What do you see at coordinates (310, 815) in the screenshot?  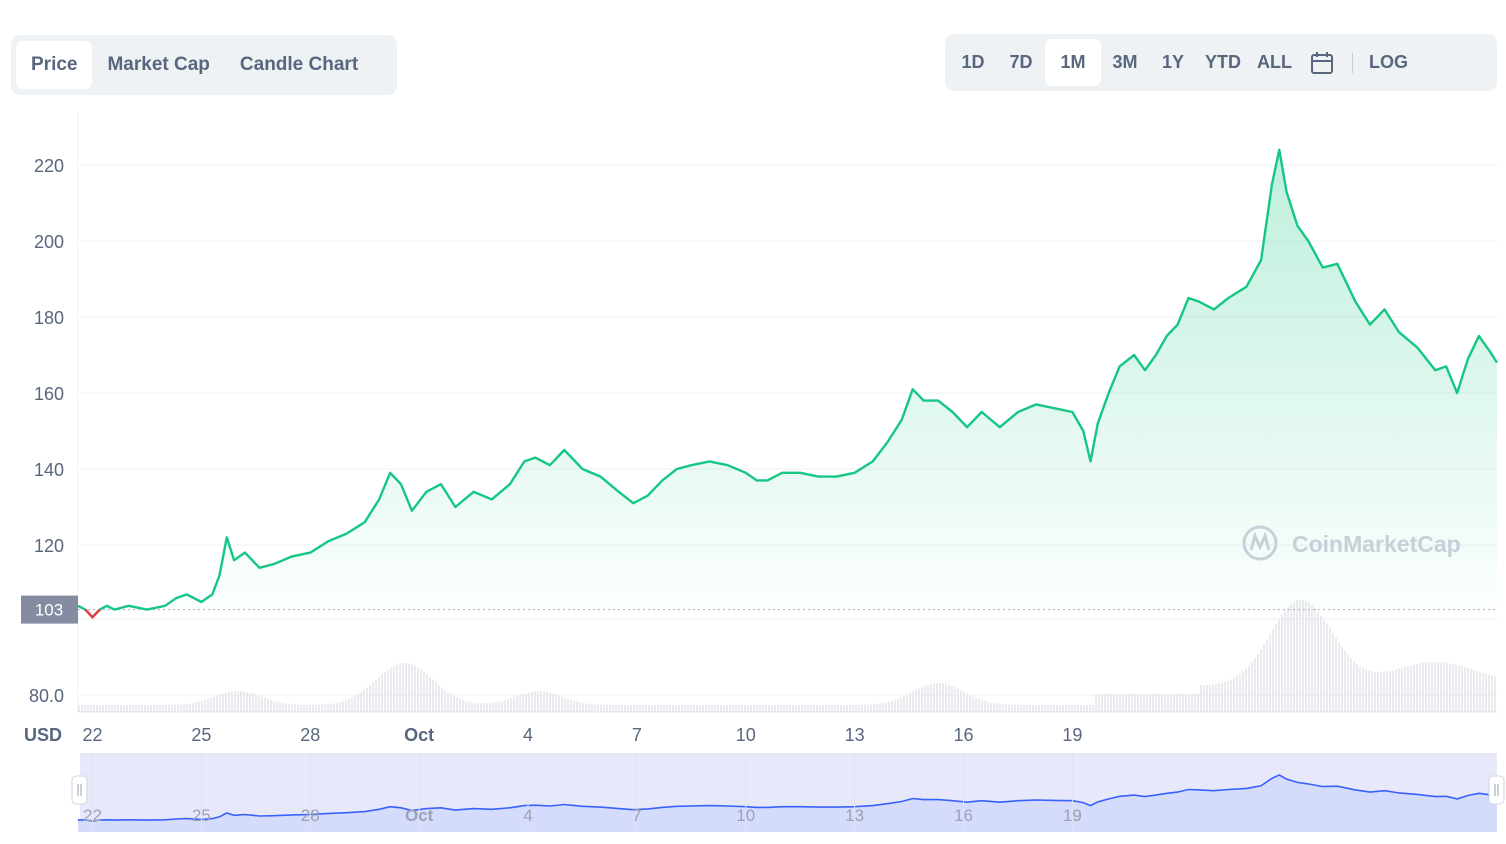 I see `navigator-tick-label: 28` at bounding box center [310, 815].